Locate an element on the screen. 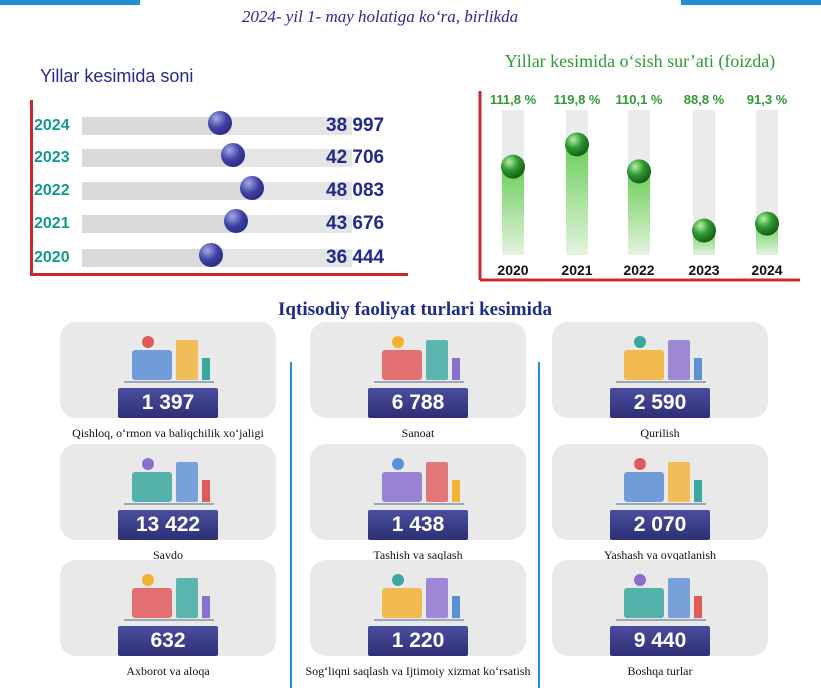 This screenshot has height=697, width=821. x-tick-label: 2020 is located at coordinates (512, 270).